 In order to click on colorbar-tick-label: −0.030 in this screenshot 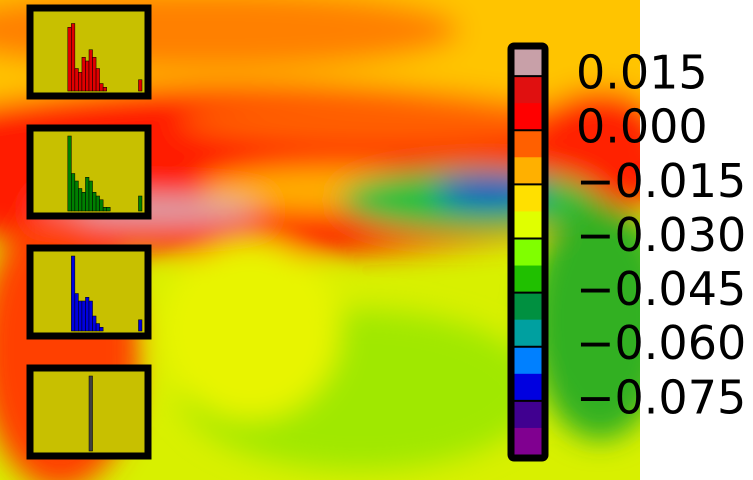, I will do `click(661, 235)`.